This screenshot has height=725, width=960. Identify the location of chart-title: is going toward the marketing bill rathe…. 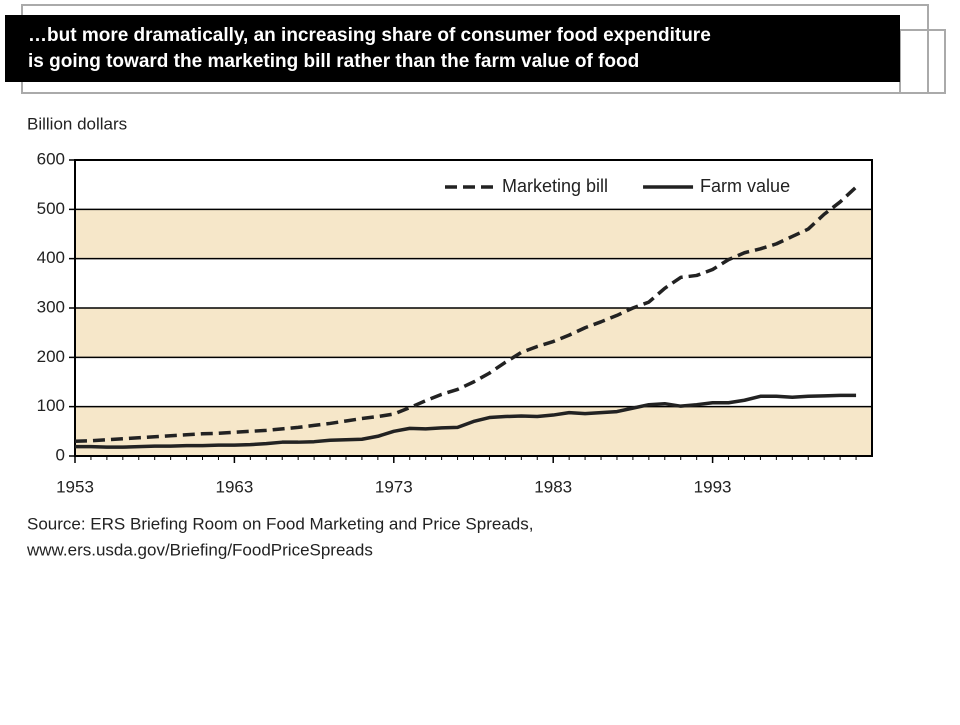
(333, 61).